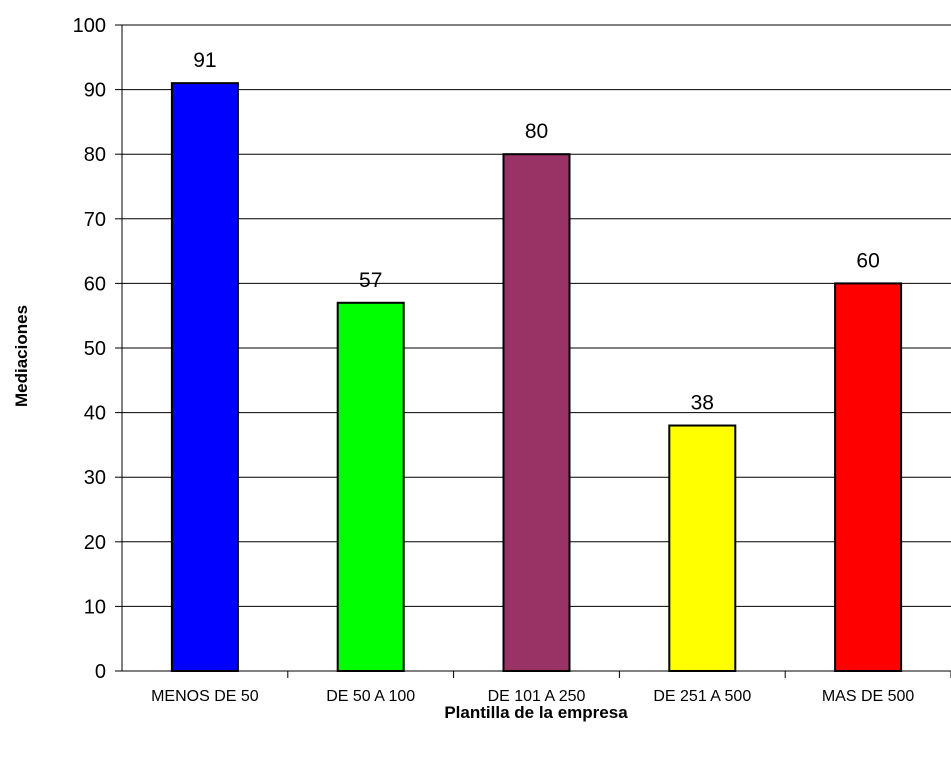 The width and height of the screenshot is (951, 761). Describe the element at coordinates (95, 607) in the screenshot. I see `y-tick-label: 10` at that location.